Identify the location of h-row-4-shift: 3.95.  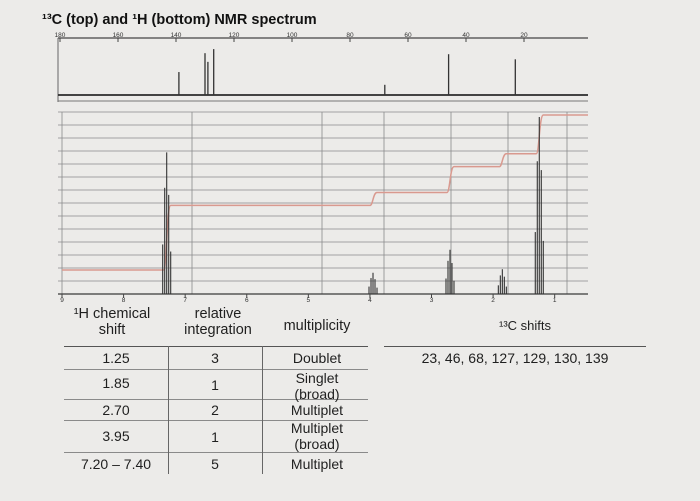
(116, 436).